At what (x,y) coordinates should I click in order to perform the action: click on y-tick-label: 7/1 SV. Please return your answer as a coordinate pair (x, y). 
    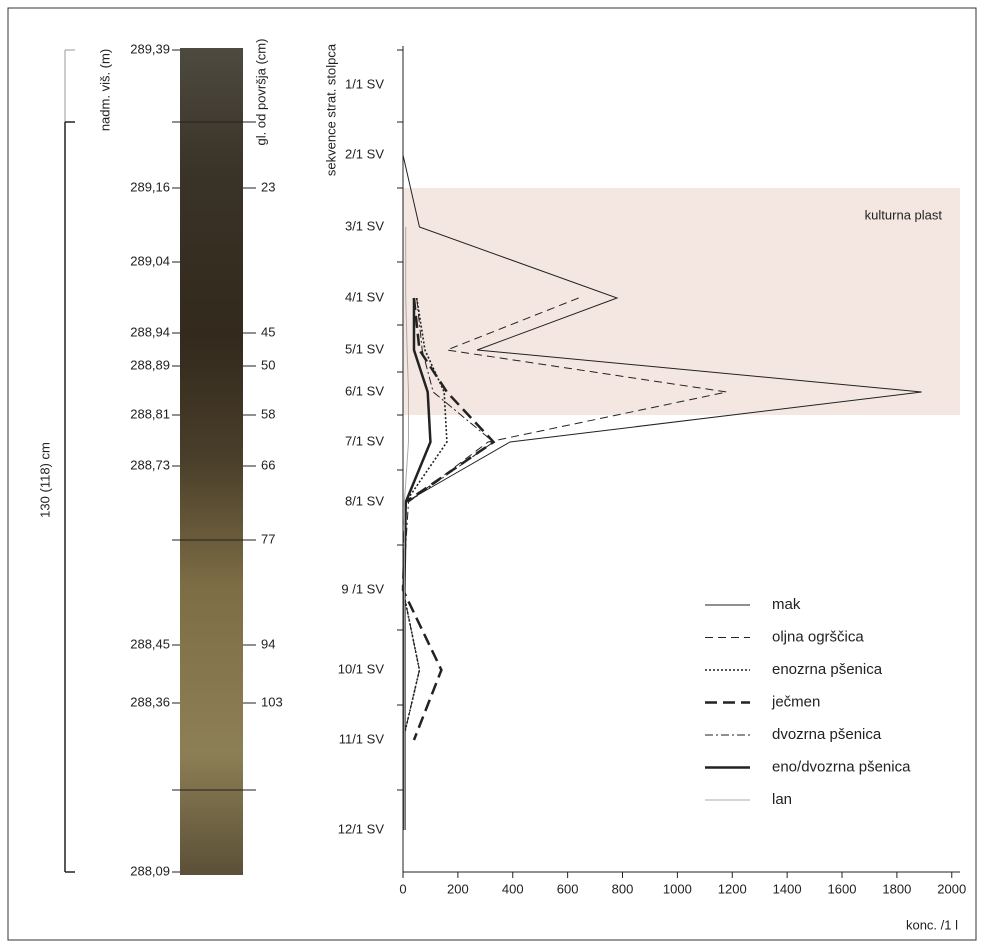
    Looking at the image, I should click on (364, 440).